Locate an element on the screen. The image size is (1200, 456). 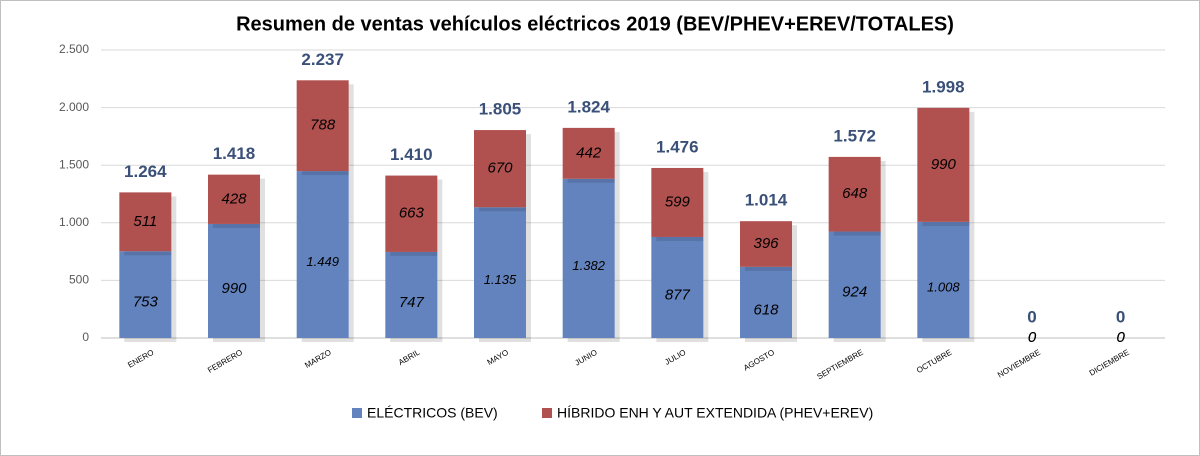
y-tick-label: 0 is located at coordinates (85, 337).